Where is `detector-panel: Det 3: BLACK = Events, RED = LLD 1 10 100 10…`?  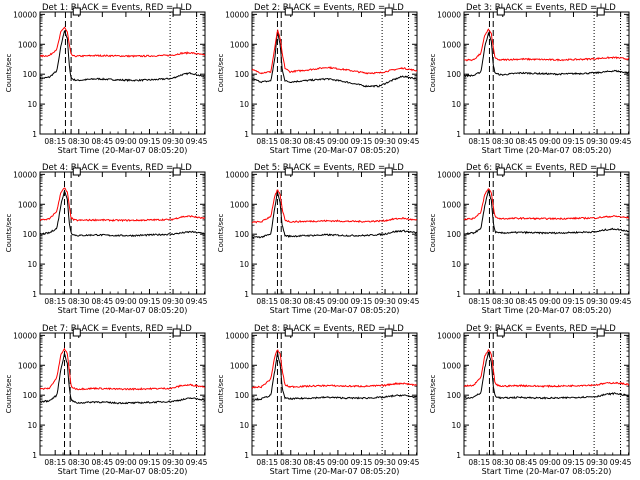 detector-panel: Det 3: BLACK = Events, RED = LLD 1 10 100 10… is located at coordinates (530, 79).